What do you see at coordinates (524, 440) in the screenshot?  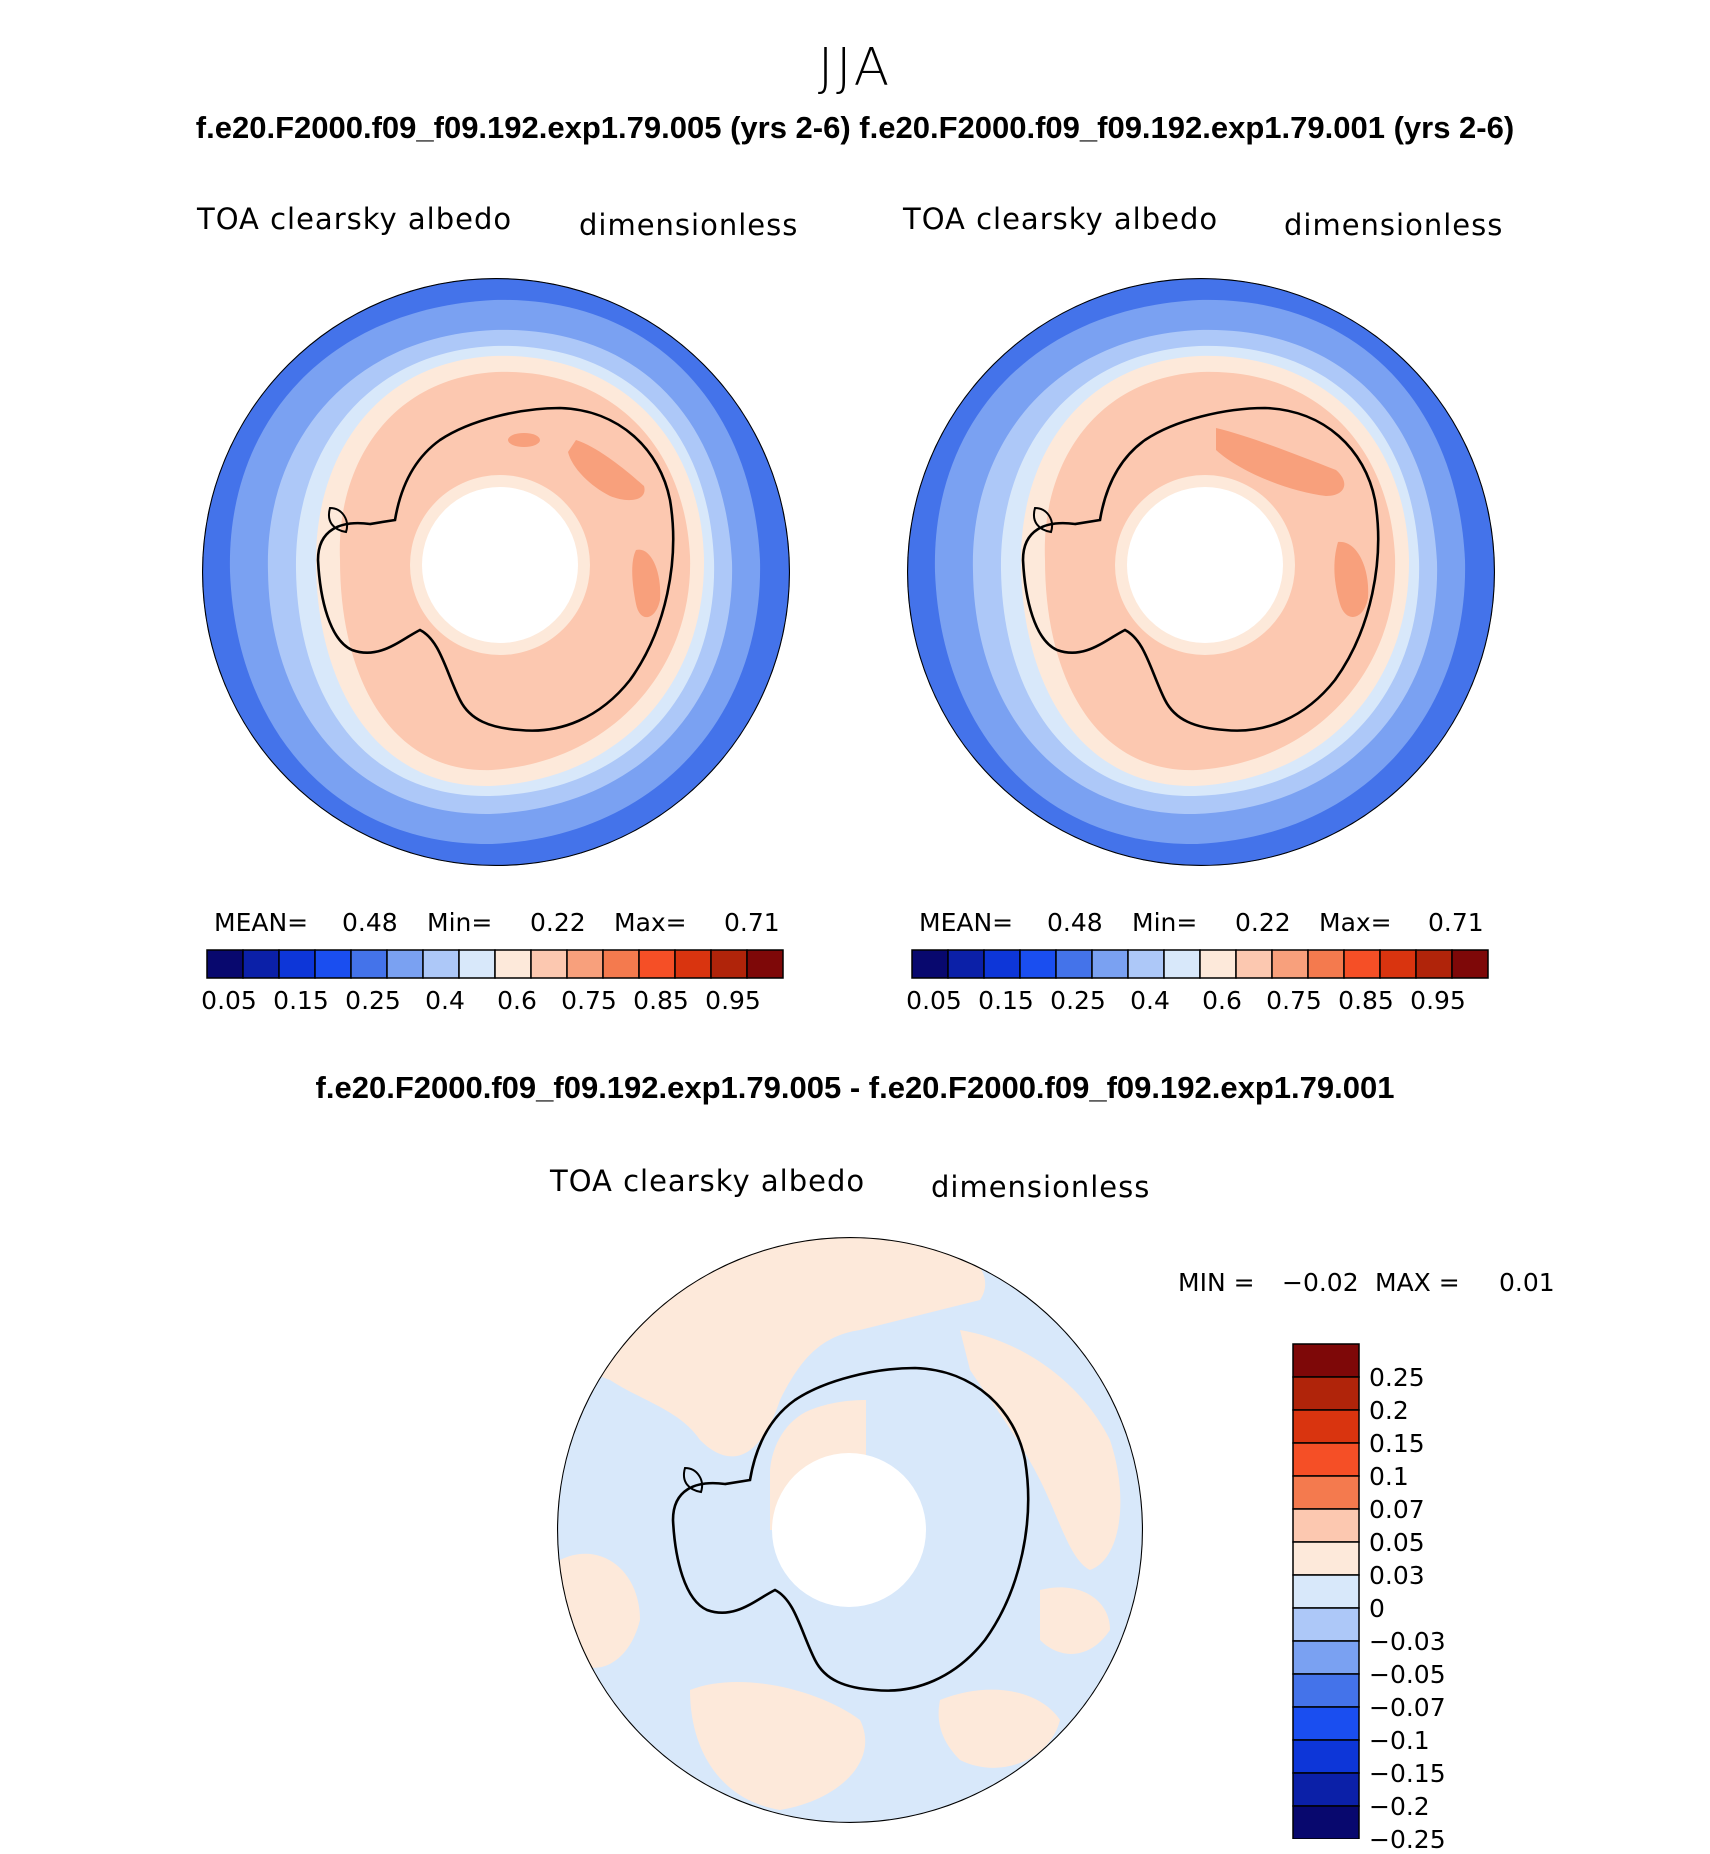 I see `map1-high-region-c` at bounding box center [524, 440].